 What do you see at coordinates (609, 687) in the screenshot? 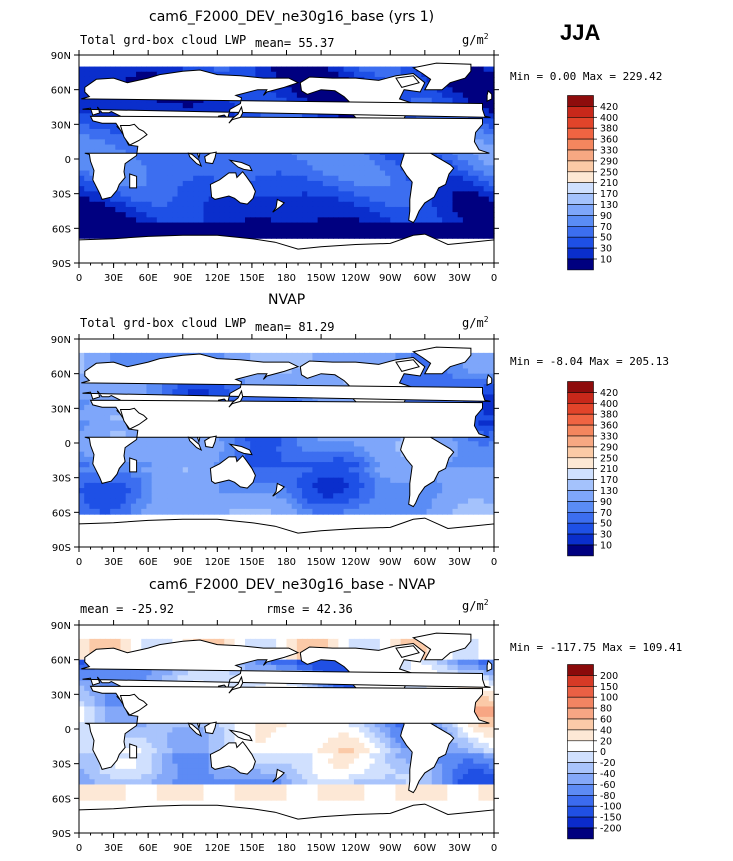
I see `colorbar-label: 150` at bounding box center [609, 687].